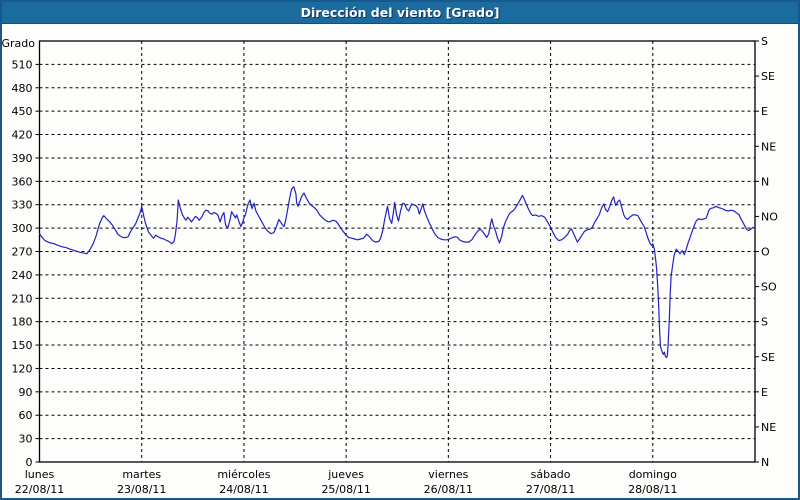 The height and width of the screenshot is (500, 800). I want to click on svg-text: 390, so click(22, 158).